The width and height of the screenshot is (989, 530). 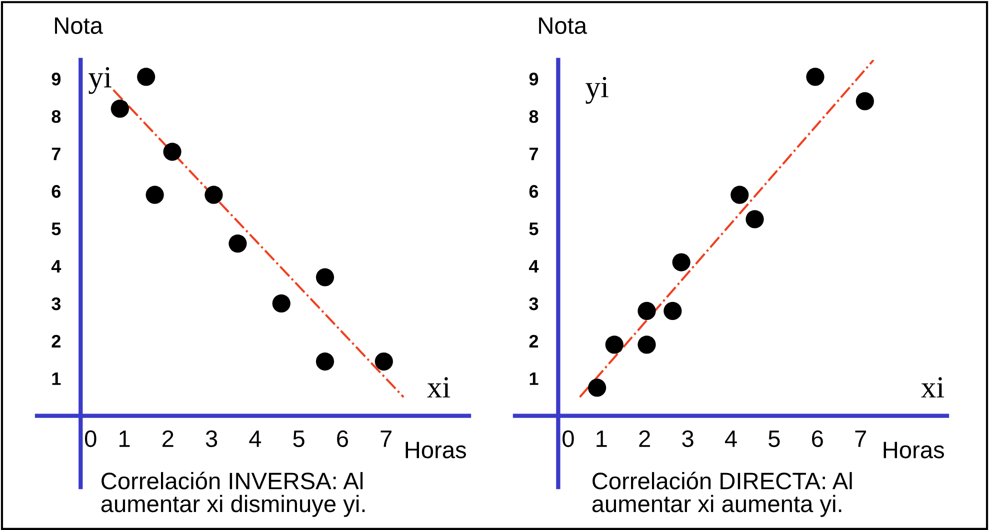 What do you see at coordinates (722, 494) in the screenshot?
I see `annotation: Correlación DIRECTA: Al aumentar xi aumenta yi.` at bounding box center [722, 494].